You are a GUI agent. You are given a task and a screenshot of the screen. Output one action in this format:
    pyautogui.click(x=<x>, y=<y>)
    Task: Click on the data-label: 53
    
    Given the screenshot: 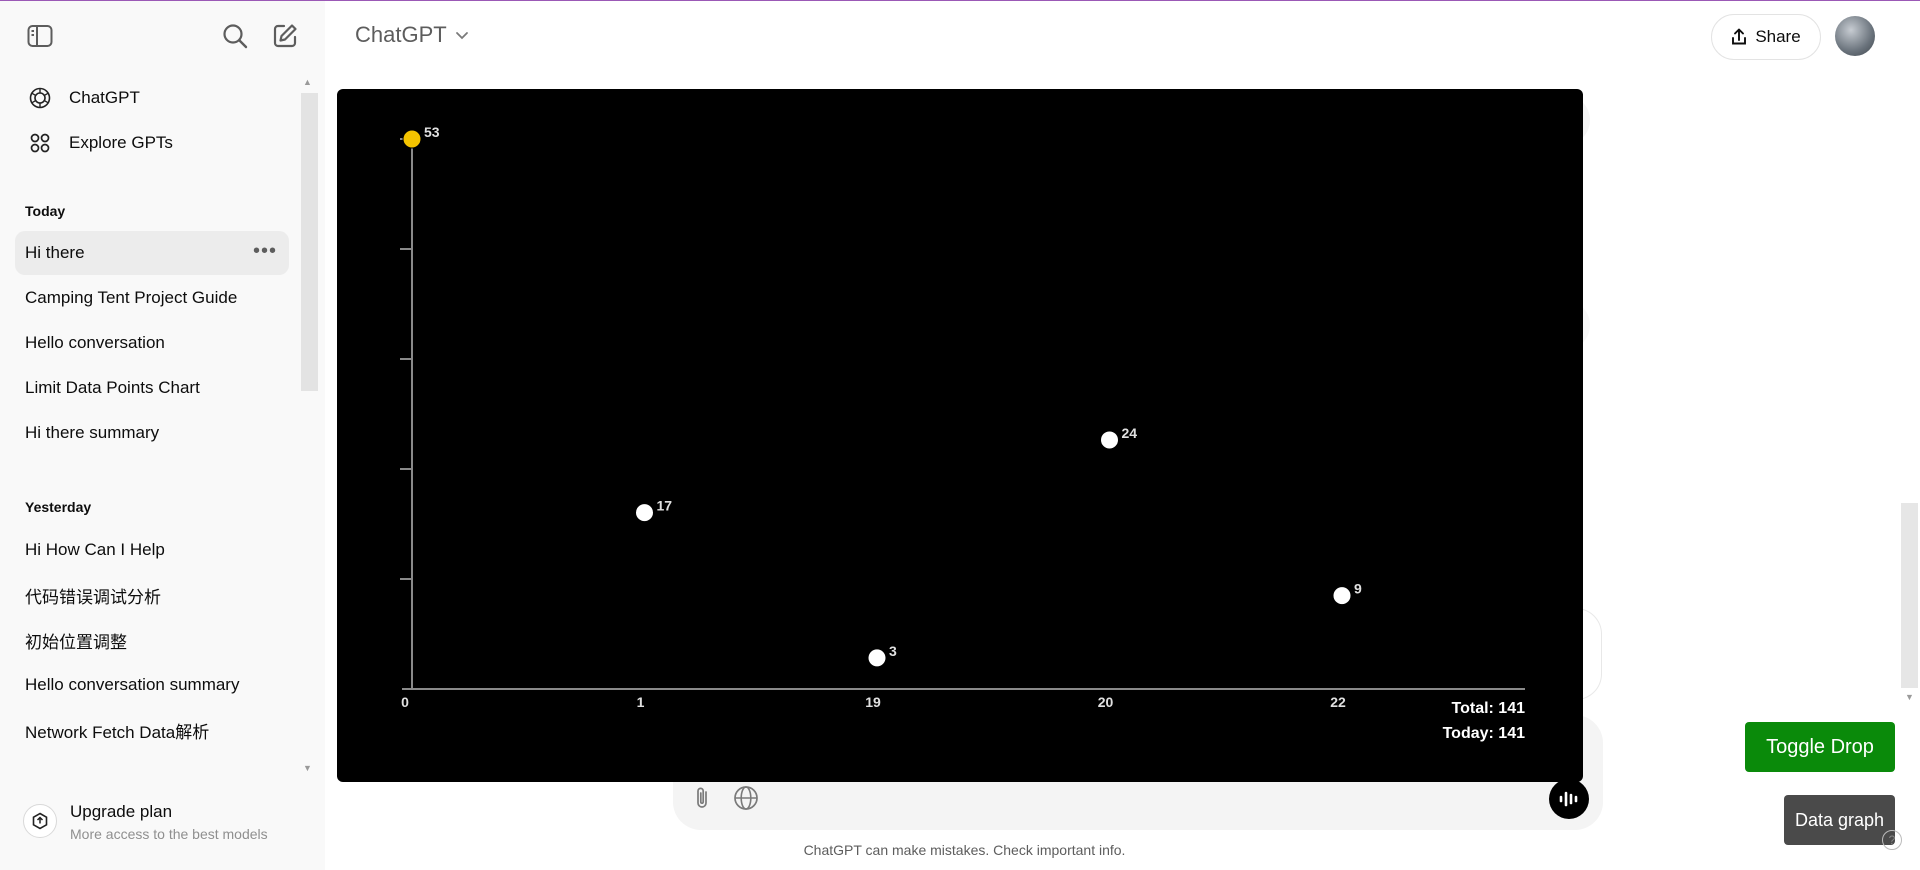 What is the action you would take?
    pyautogui.click(x=432, y=132)
    